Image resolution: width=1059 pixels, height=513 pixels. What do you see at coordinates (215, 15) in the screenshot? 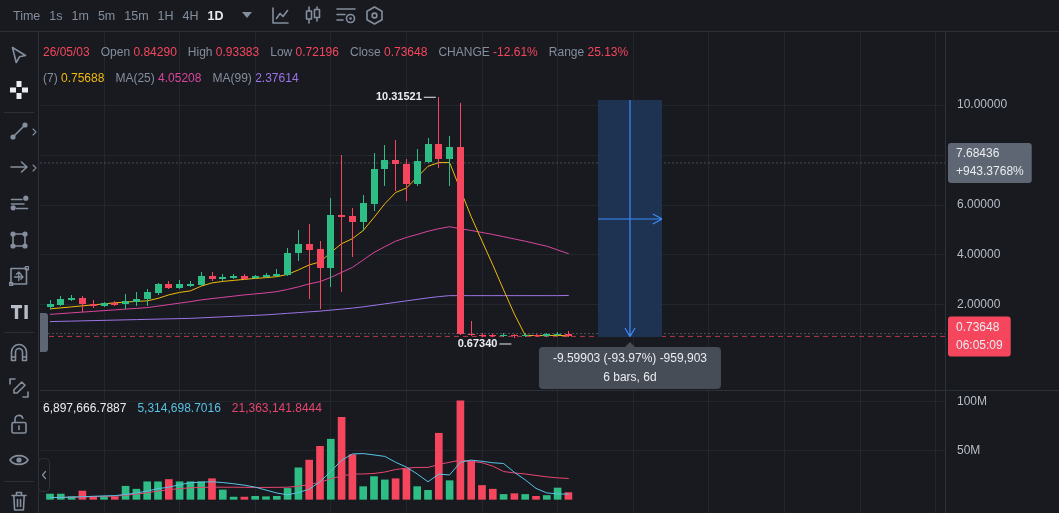
I see `text: 1D` at bounding box center [215, 15].